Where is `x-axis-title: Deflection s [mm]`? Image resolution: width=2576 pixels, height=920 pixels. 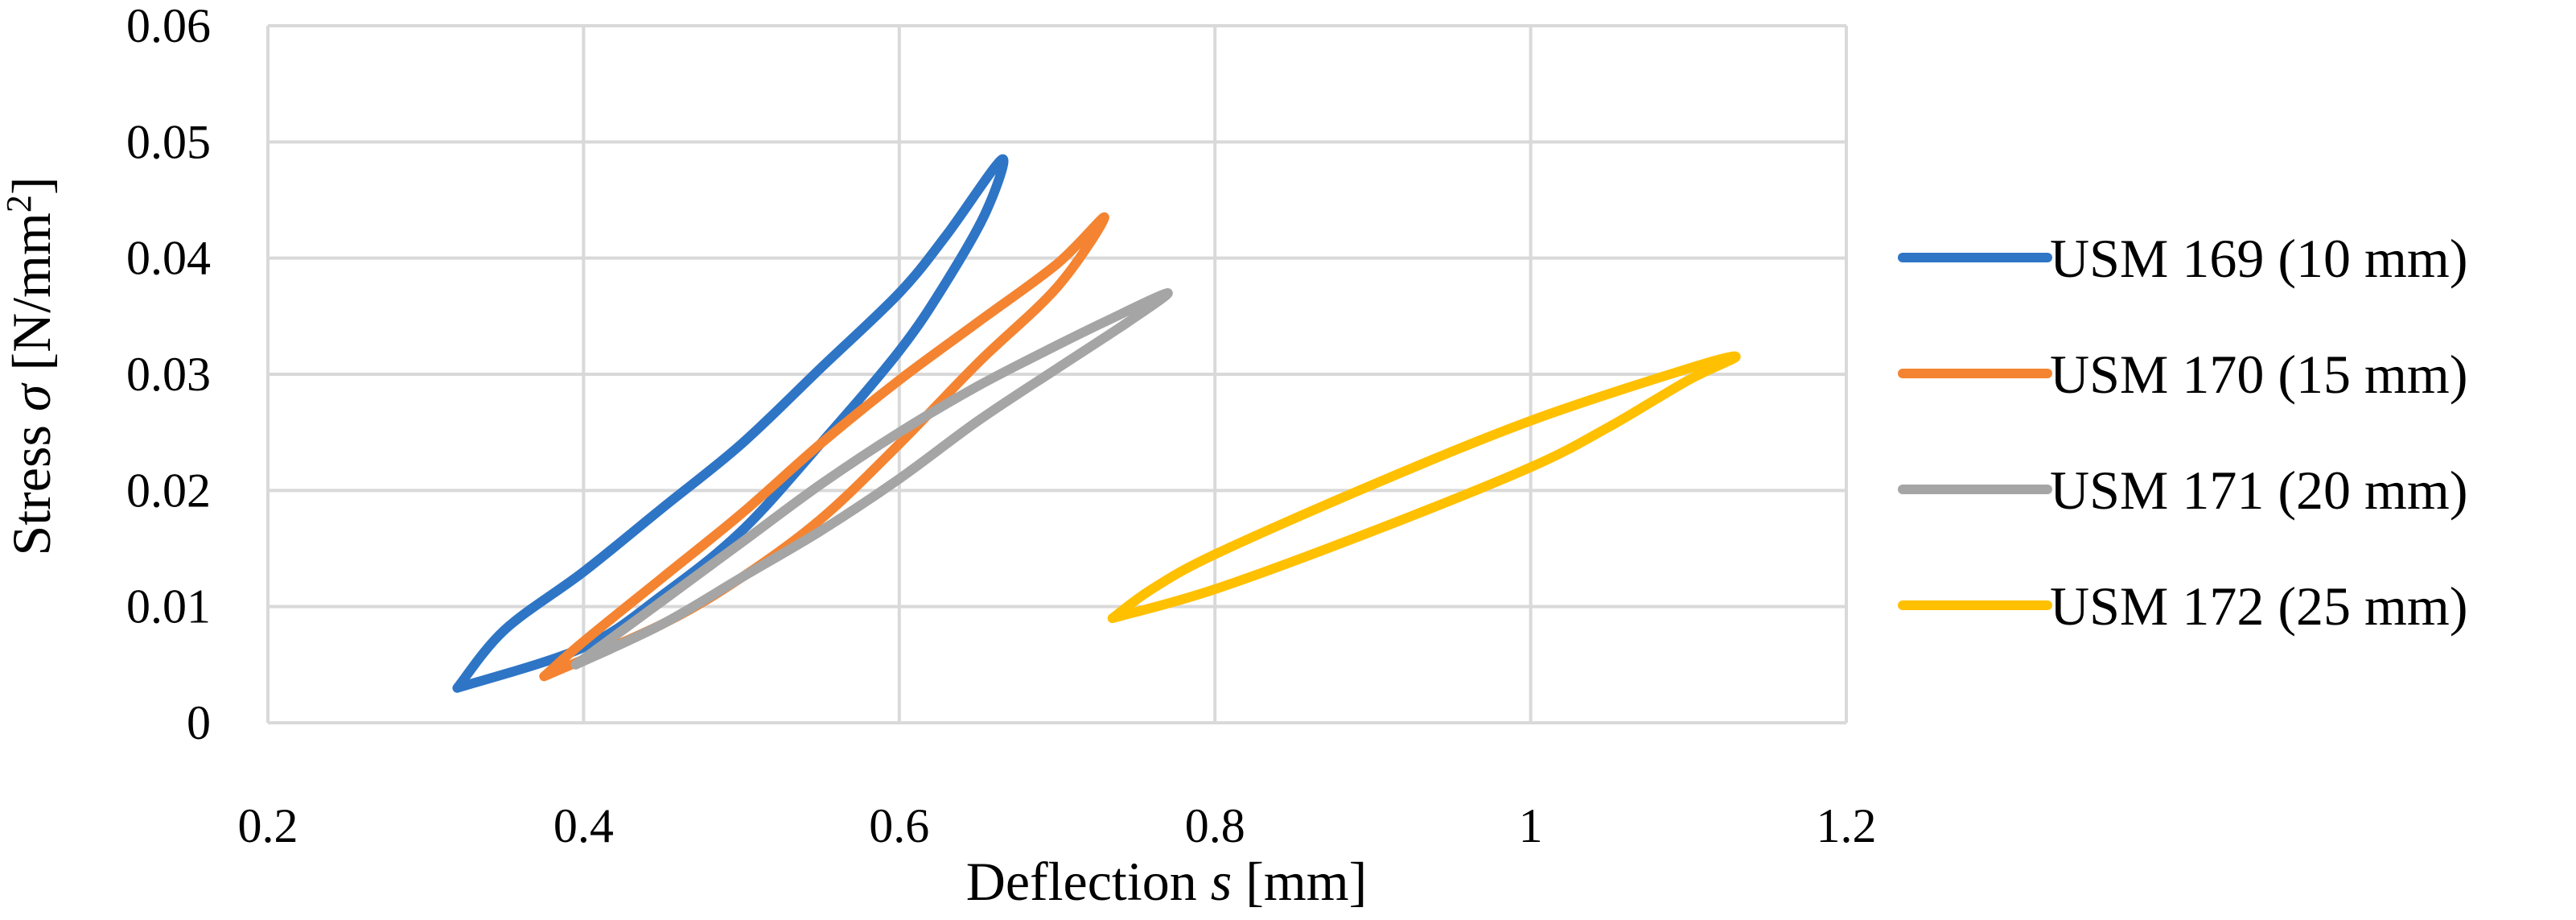 x-axis-title: Deflection s [mm] is located at coordinates (1167, 881).